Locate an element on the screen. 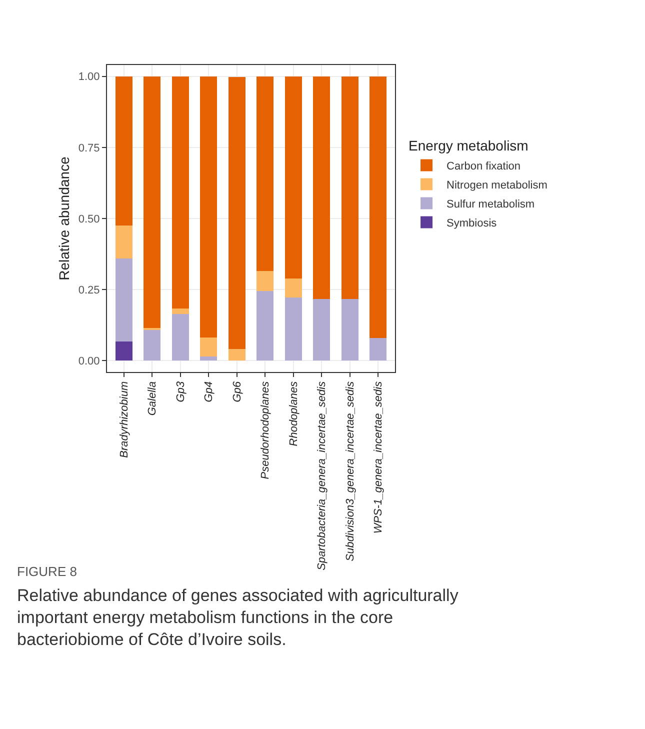 This screenshot has height=729, width=645. y-tick-label: 0.50 is located at coordinates (89, 219).